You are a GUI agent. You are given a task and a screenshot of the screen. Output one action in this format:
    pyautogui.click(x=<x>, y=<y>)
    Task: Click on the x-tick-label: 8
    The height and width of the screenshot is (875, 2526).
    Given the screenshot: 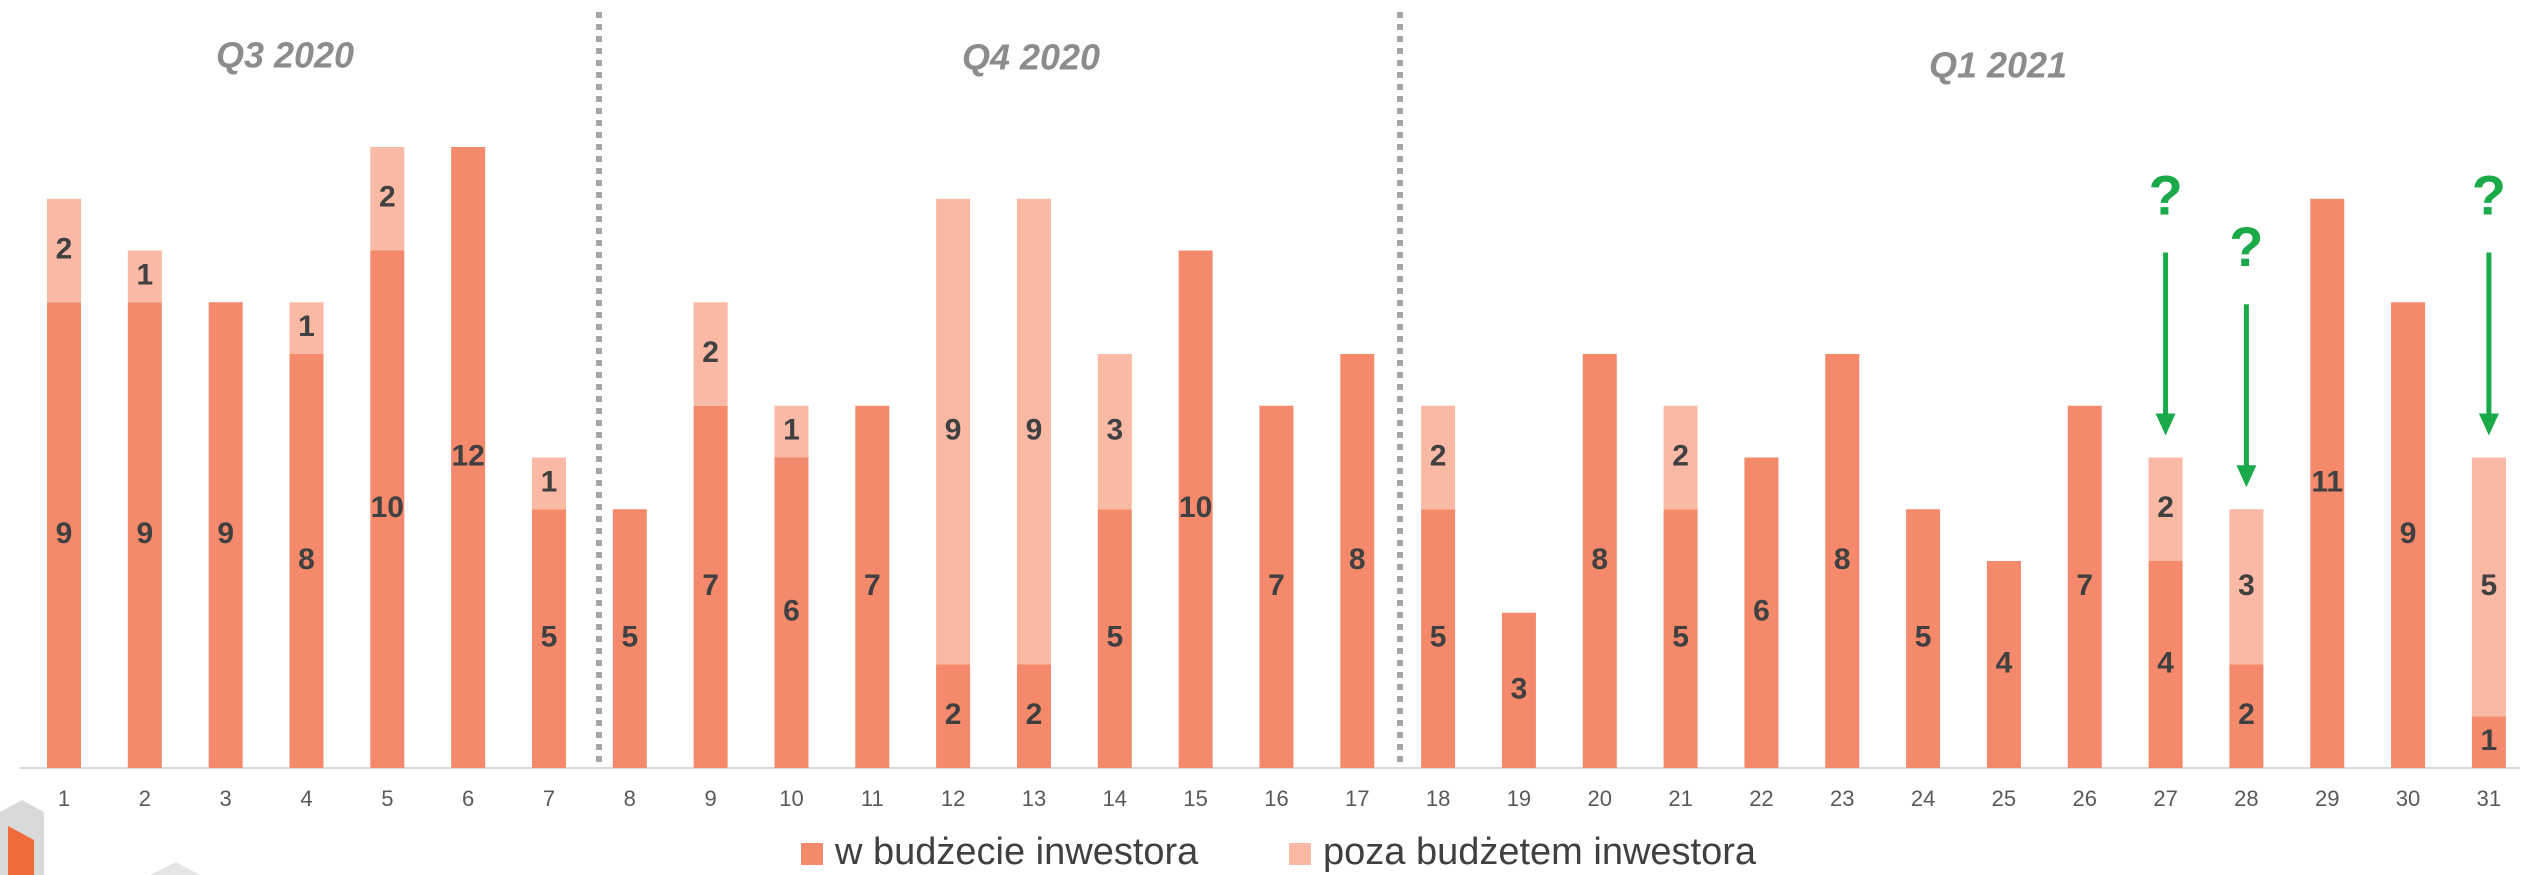 What is the action you would take?
    pyautogui.click(x=630, y=798)
    